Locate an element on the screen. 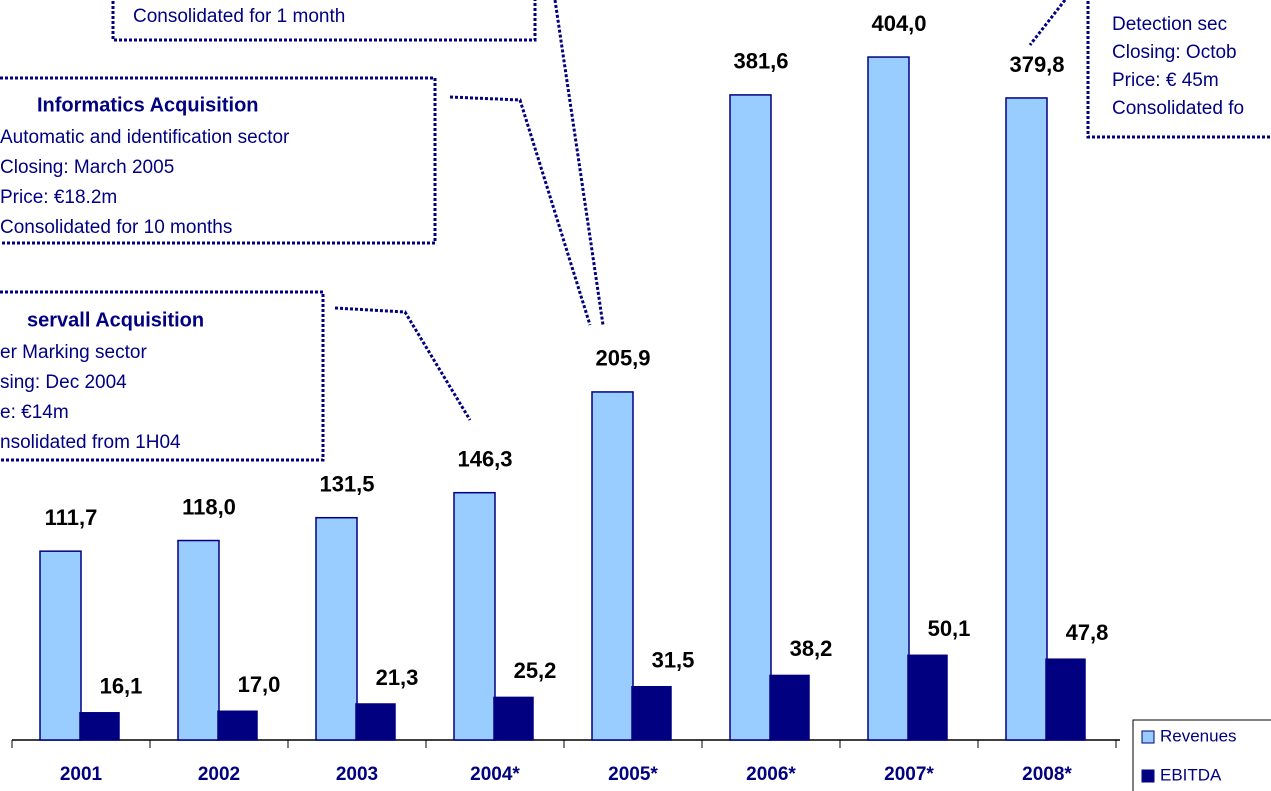  x-tick-label: 2004* is located at coordinates (495, 774).